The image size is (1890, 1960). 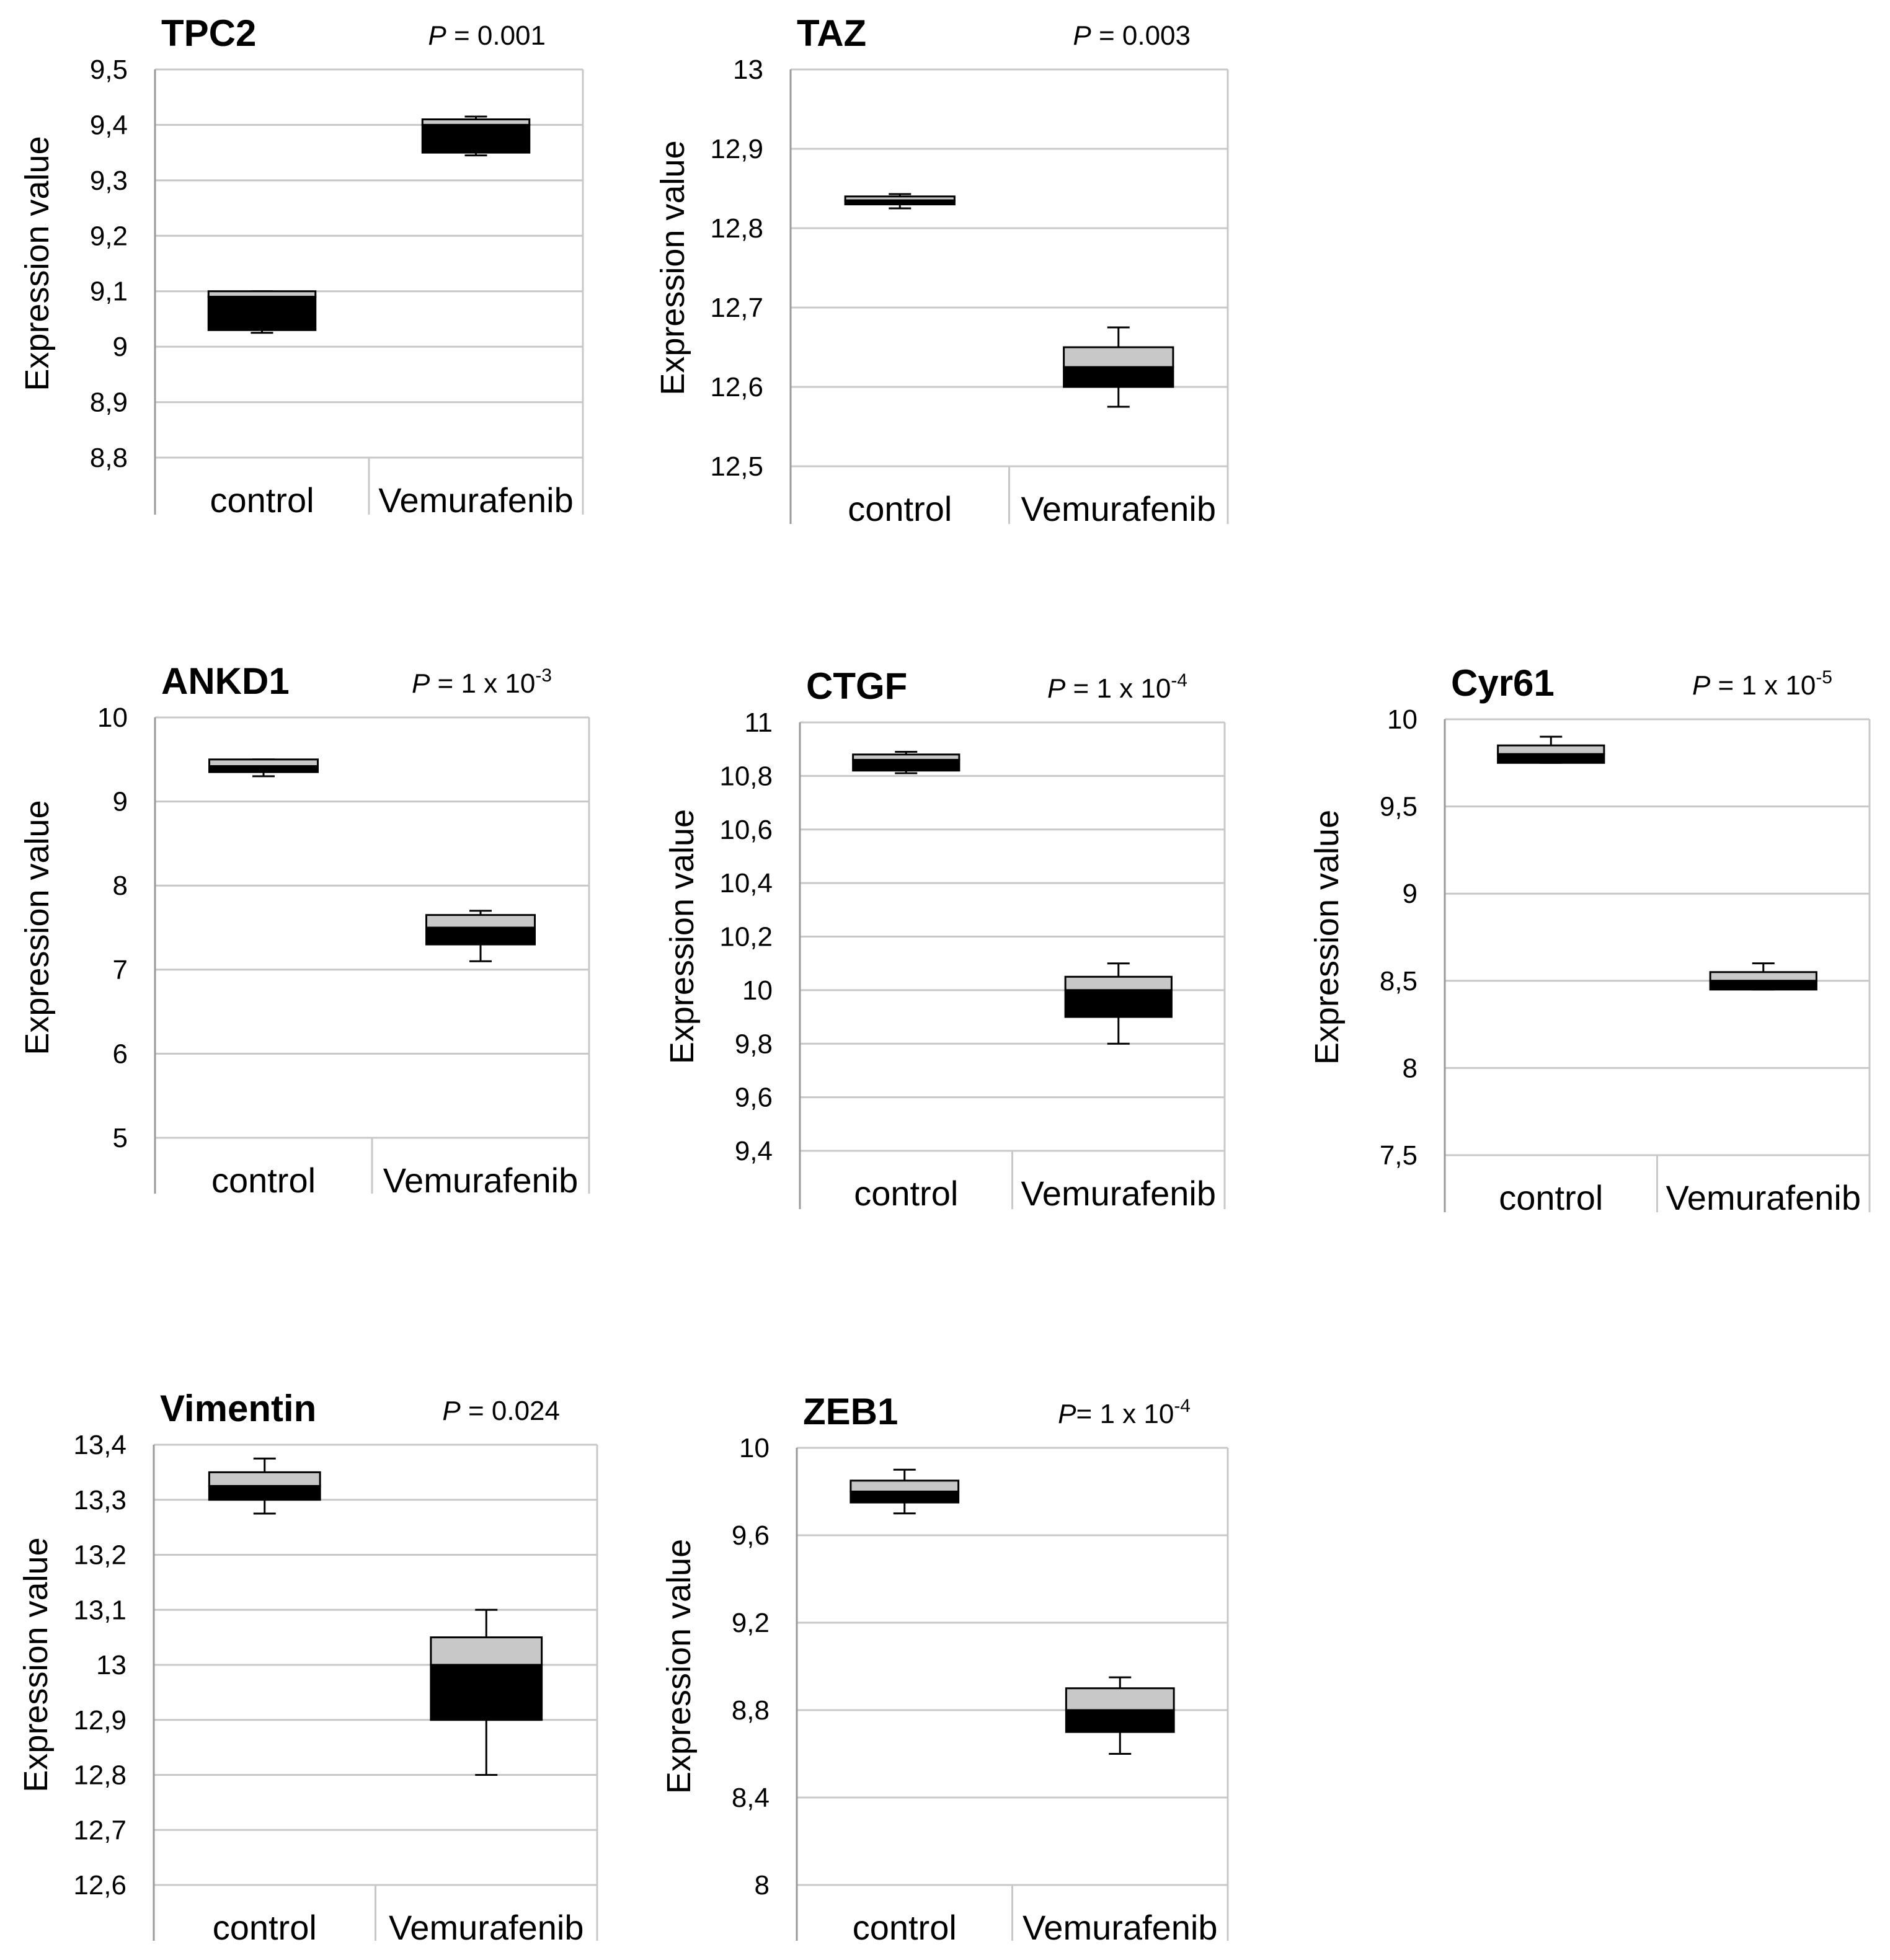 What do you see at coordinates (736, 308) in the screenshot?
I see `y-tick-label: 12,7` at bounding box center [736, 308].